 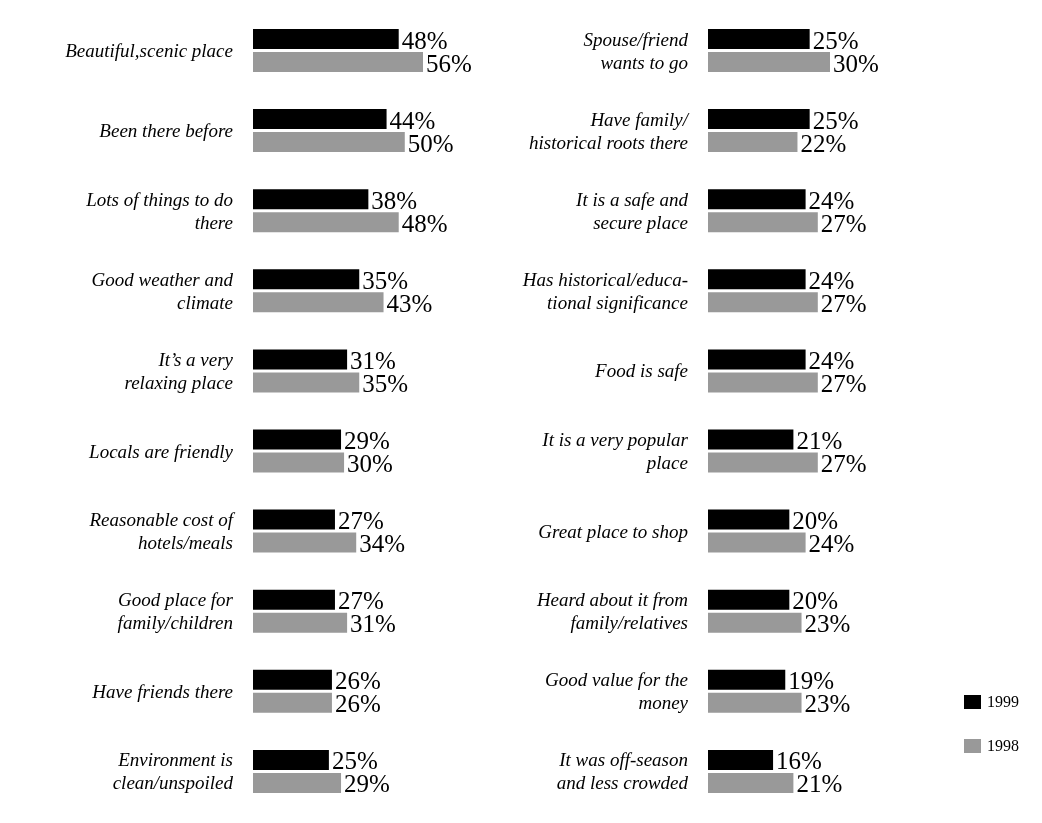 I want to click on y-tick-label: Locals are friendly, so click(x=161, y=451).